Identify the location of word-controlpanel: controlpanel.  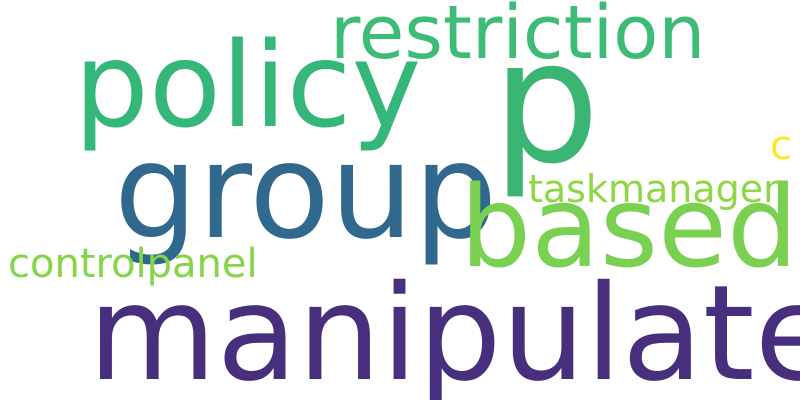
(133, 264).